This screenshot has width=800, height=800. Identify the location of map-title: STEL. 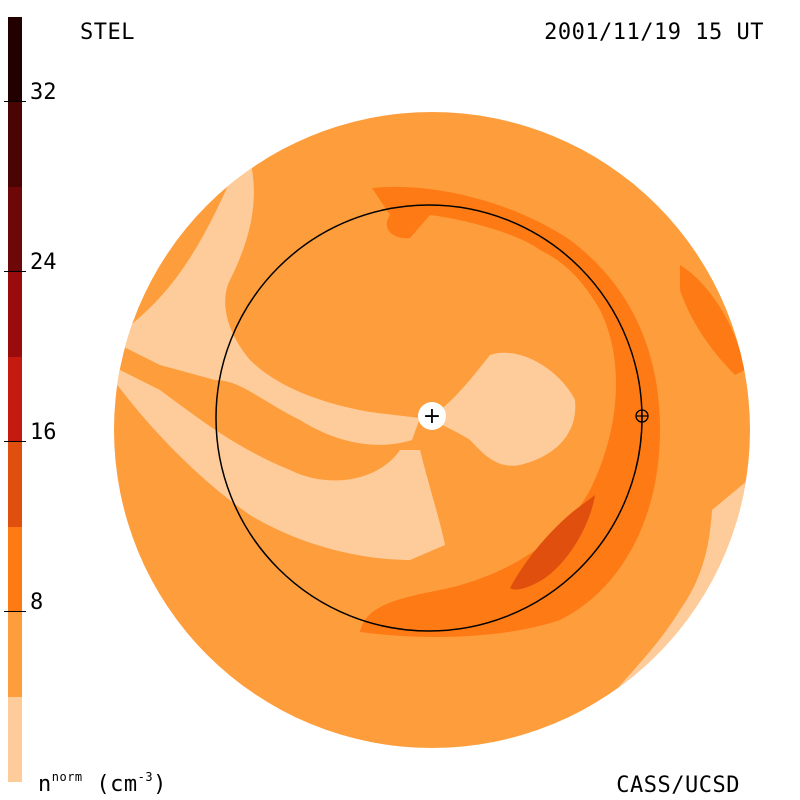
(107, 32).